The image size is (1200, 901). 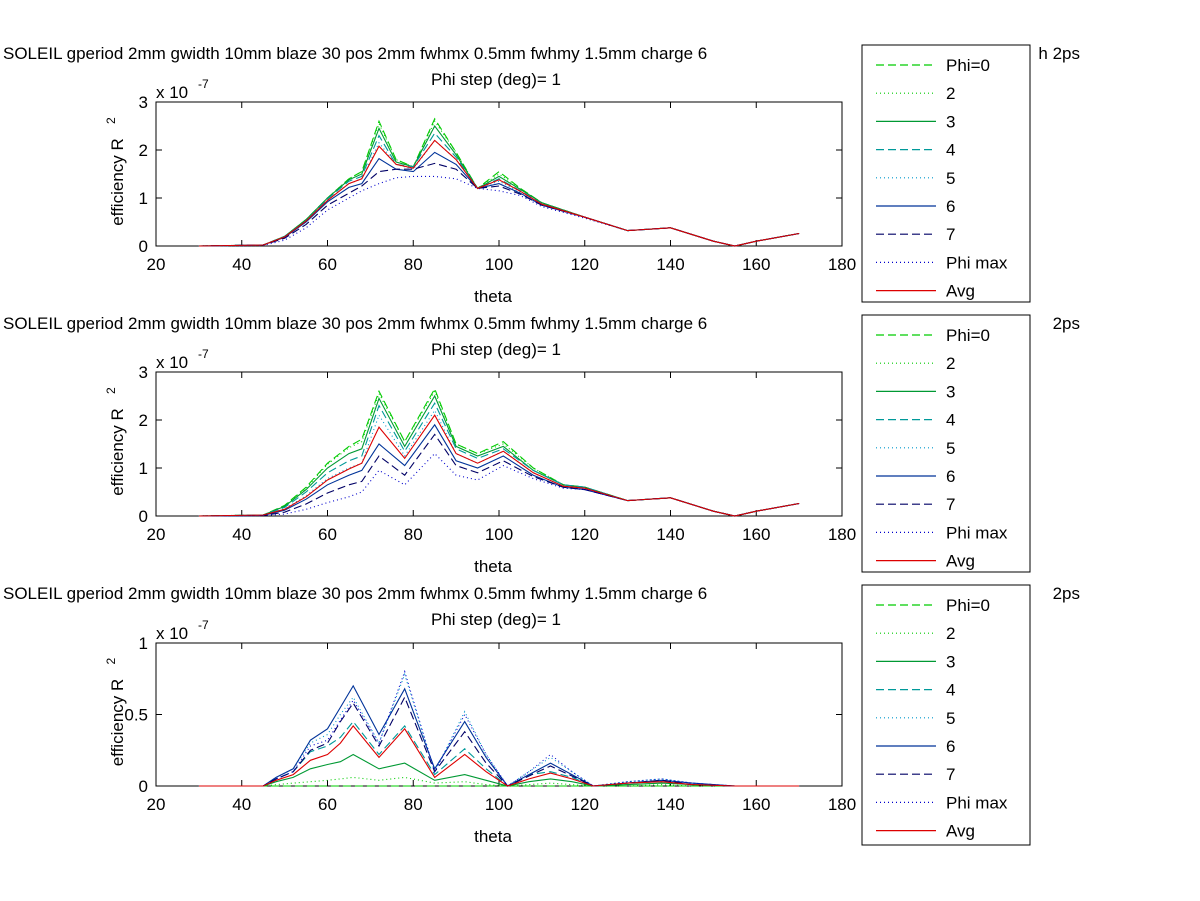 What do you see at coordinates (111, 390) in the screenshot?
I see `y-axis-label-sup: 2` at bounding box center [111, 390].